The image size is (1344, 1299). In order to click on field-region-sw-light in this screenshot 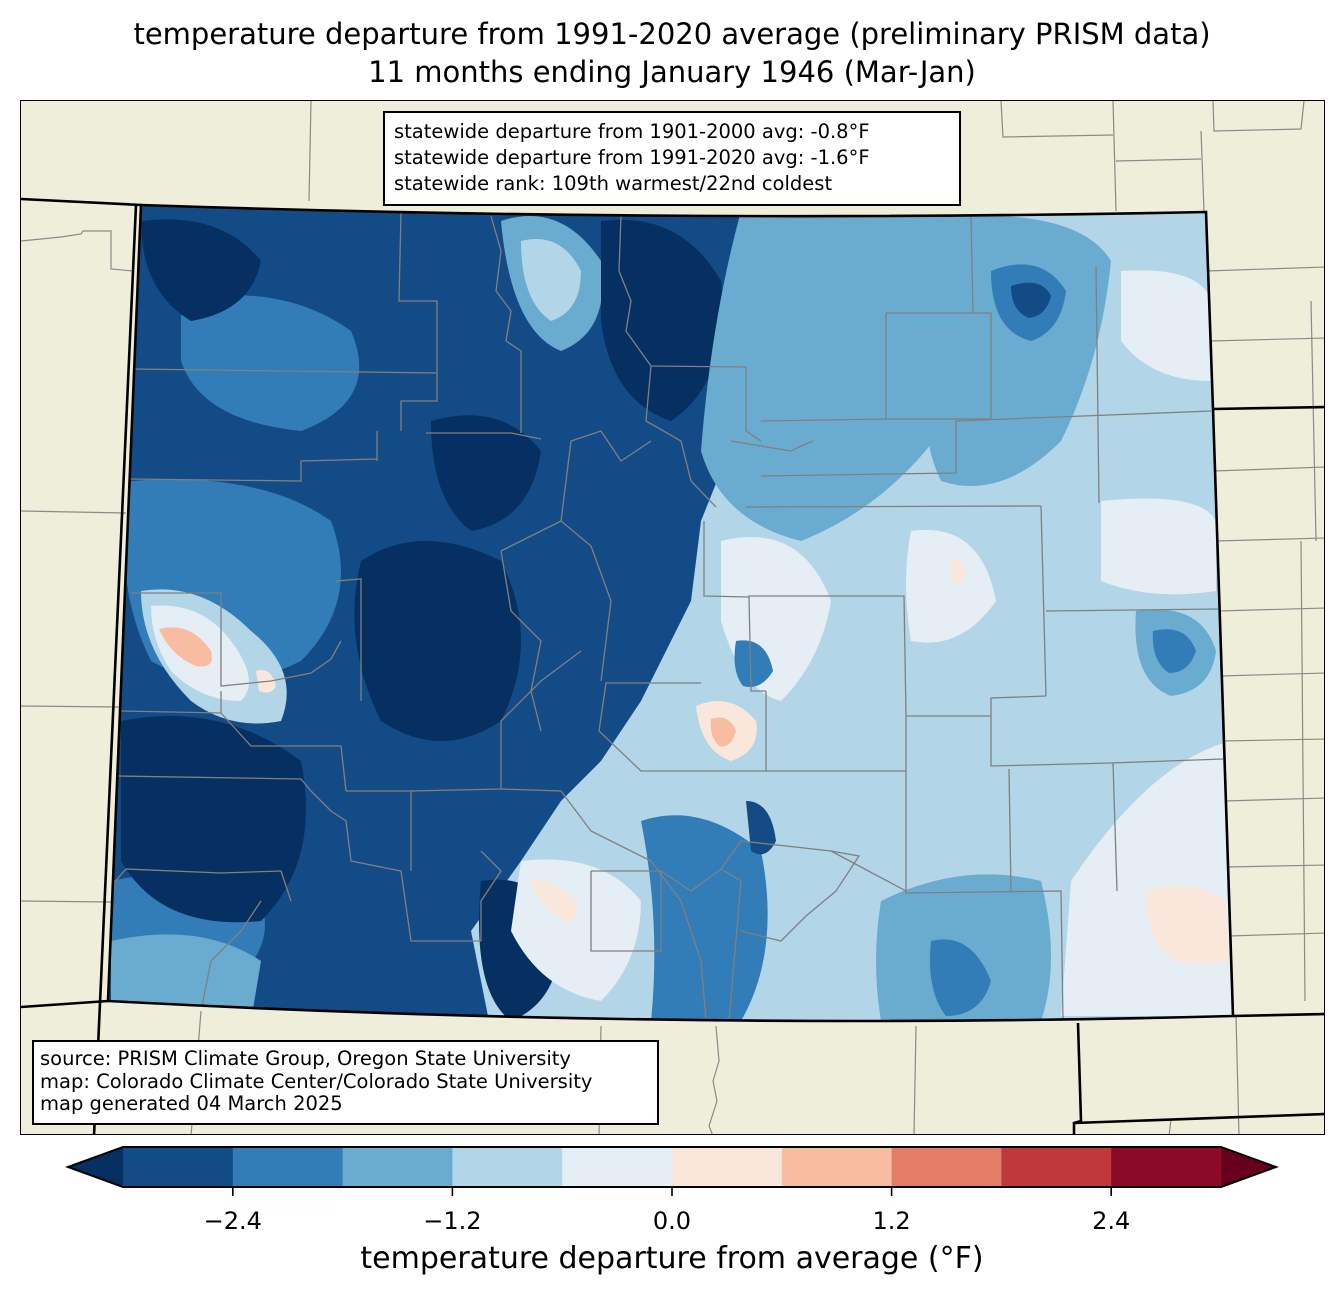, I will do `click(186, 977)`.